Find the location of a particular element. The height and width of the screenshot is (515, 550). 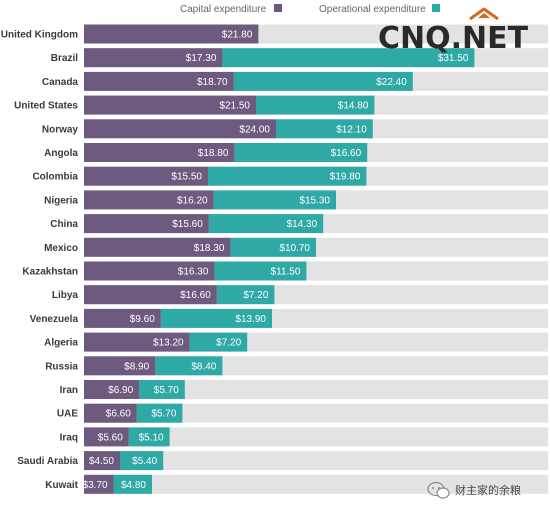

legend-swatch-capital is located at coordinates (278, 8).